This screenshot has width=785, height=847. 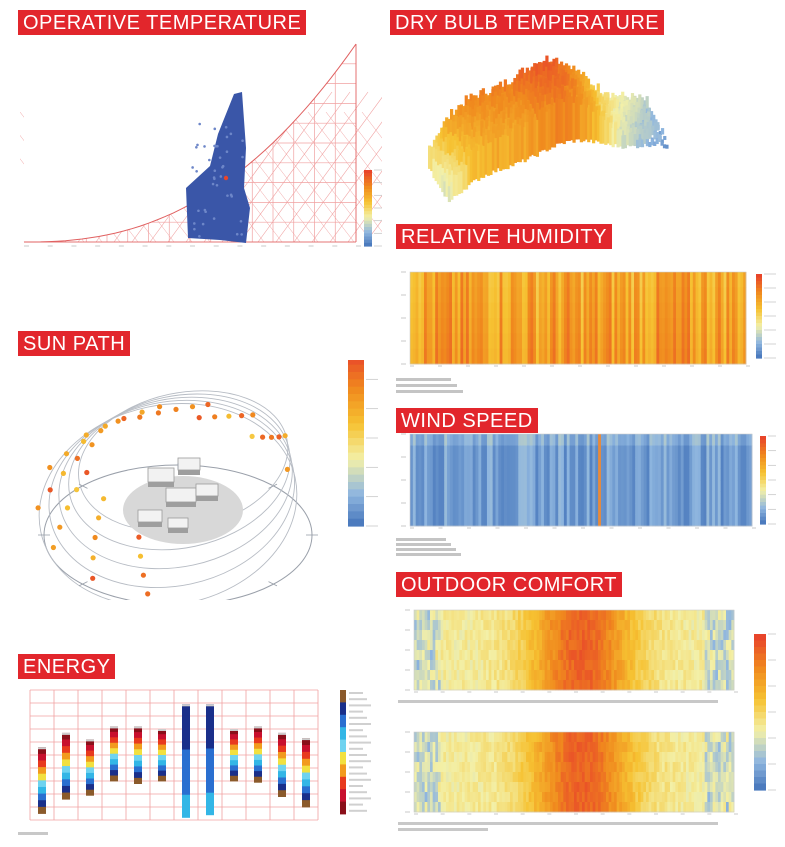 What do you see at coordinates (227, 151) in the screenshot?
I see `op-data-point` at bounding box center [227, 151].